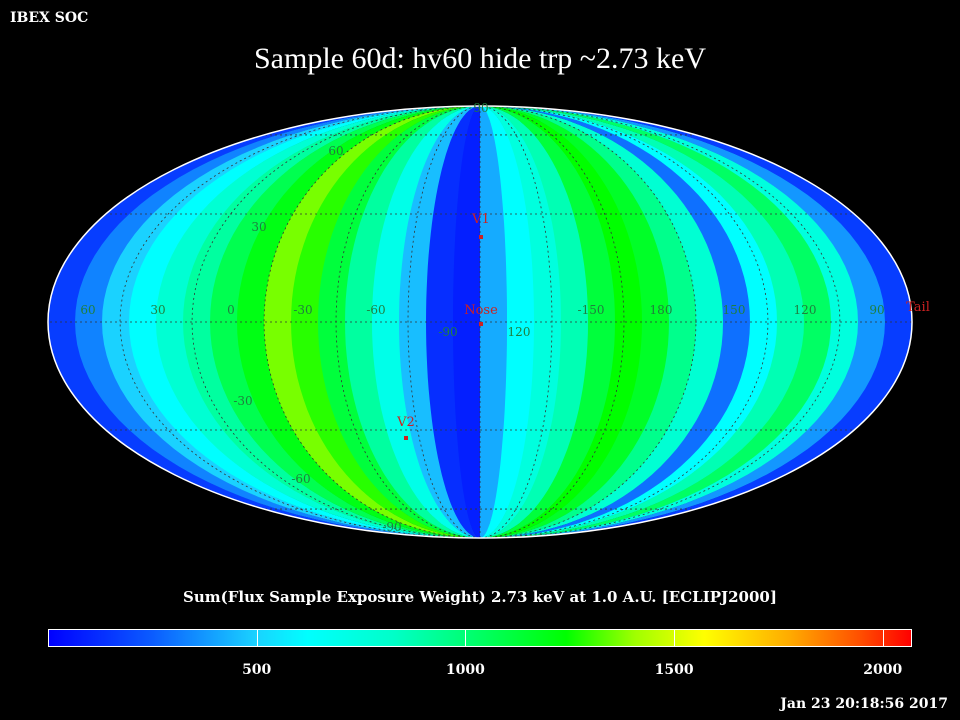  What do you see at coordinates (447, 332) in the screenshot?
I see `longitude-label: -90` at bounding box center [447, 332].